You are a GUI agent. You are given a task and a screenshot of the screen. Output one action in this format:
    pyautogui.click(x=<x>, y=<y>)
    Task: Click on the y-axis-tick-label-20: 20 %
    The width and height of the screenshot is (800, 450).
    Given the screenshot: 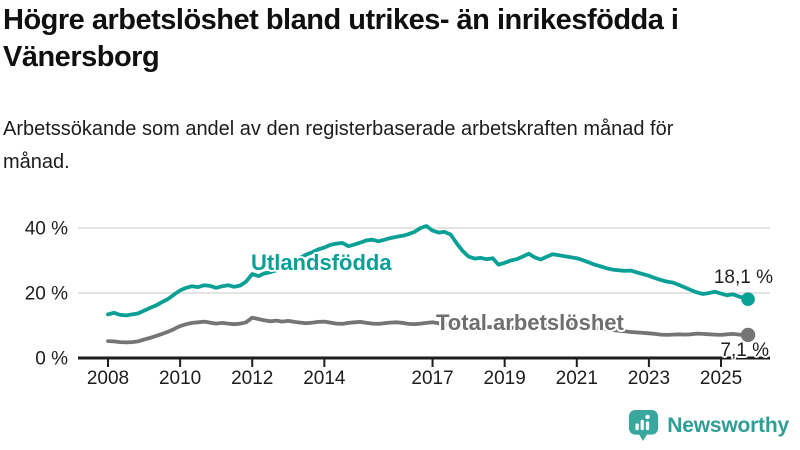 What is the action you would take?
    pyautogui.click(x=46, y=294)
    